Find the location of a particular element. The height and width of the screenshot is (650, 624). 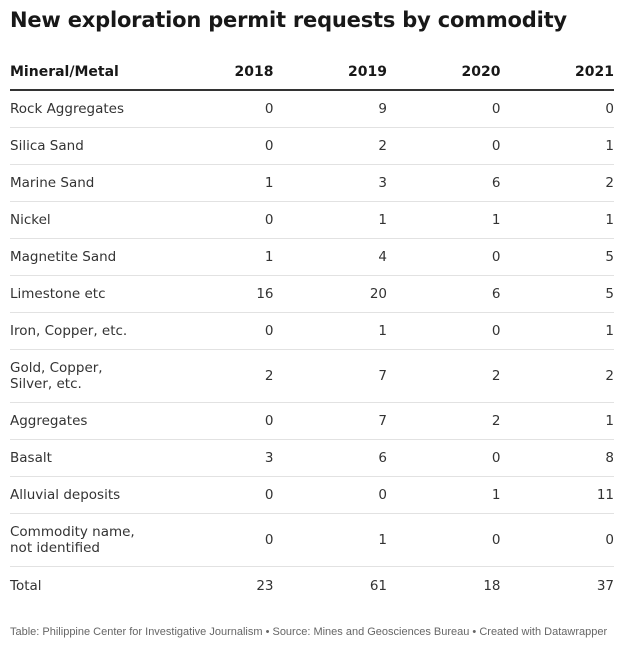

table-row: Iron, Copper, etc. 0 1 0 1 is located at coordinates (312, 331).